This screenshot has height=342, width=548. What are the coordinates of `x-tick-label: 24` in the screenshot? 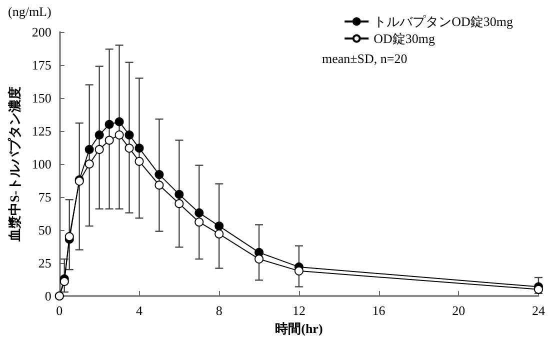 It's located at (539, 310).